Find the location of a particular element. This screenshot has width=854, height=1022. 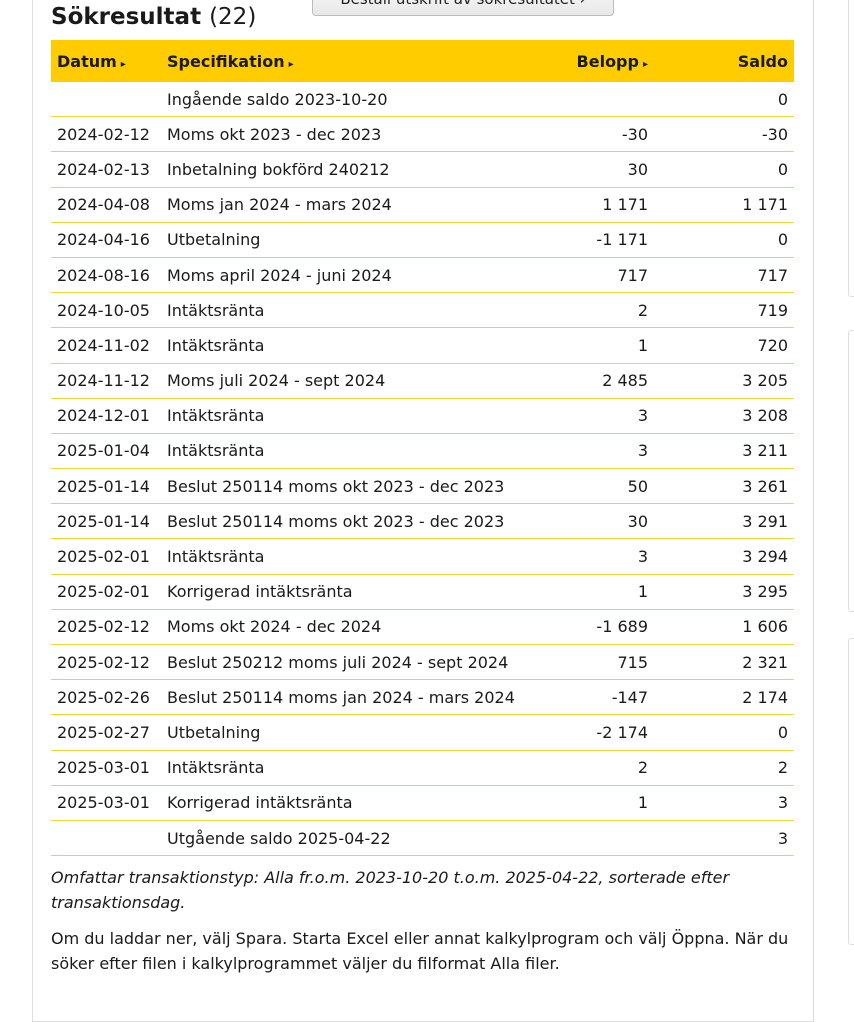

specification-cell: Inbetalning bokförd 240212 is located at coordinates (356, 169).